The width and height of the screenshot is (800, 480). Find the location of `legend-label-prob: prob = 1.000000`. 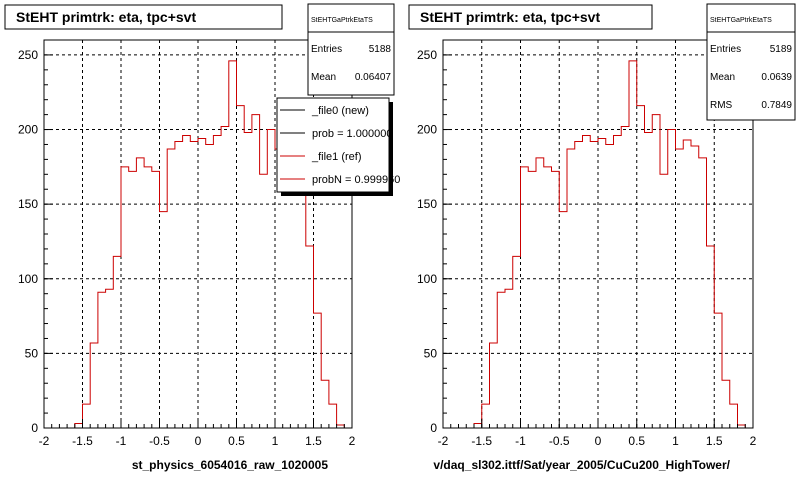

legend-label-prob: prob = 1.000000 is located at coordinates (352, 134).